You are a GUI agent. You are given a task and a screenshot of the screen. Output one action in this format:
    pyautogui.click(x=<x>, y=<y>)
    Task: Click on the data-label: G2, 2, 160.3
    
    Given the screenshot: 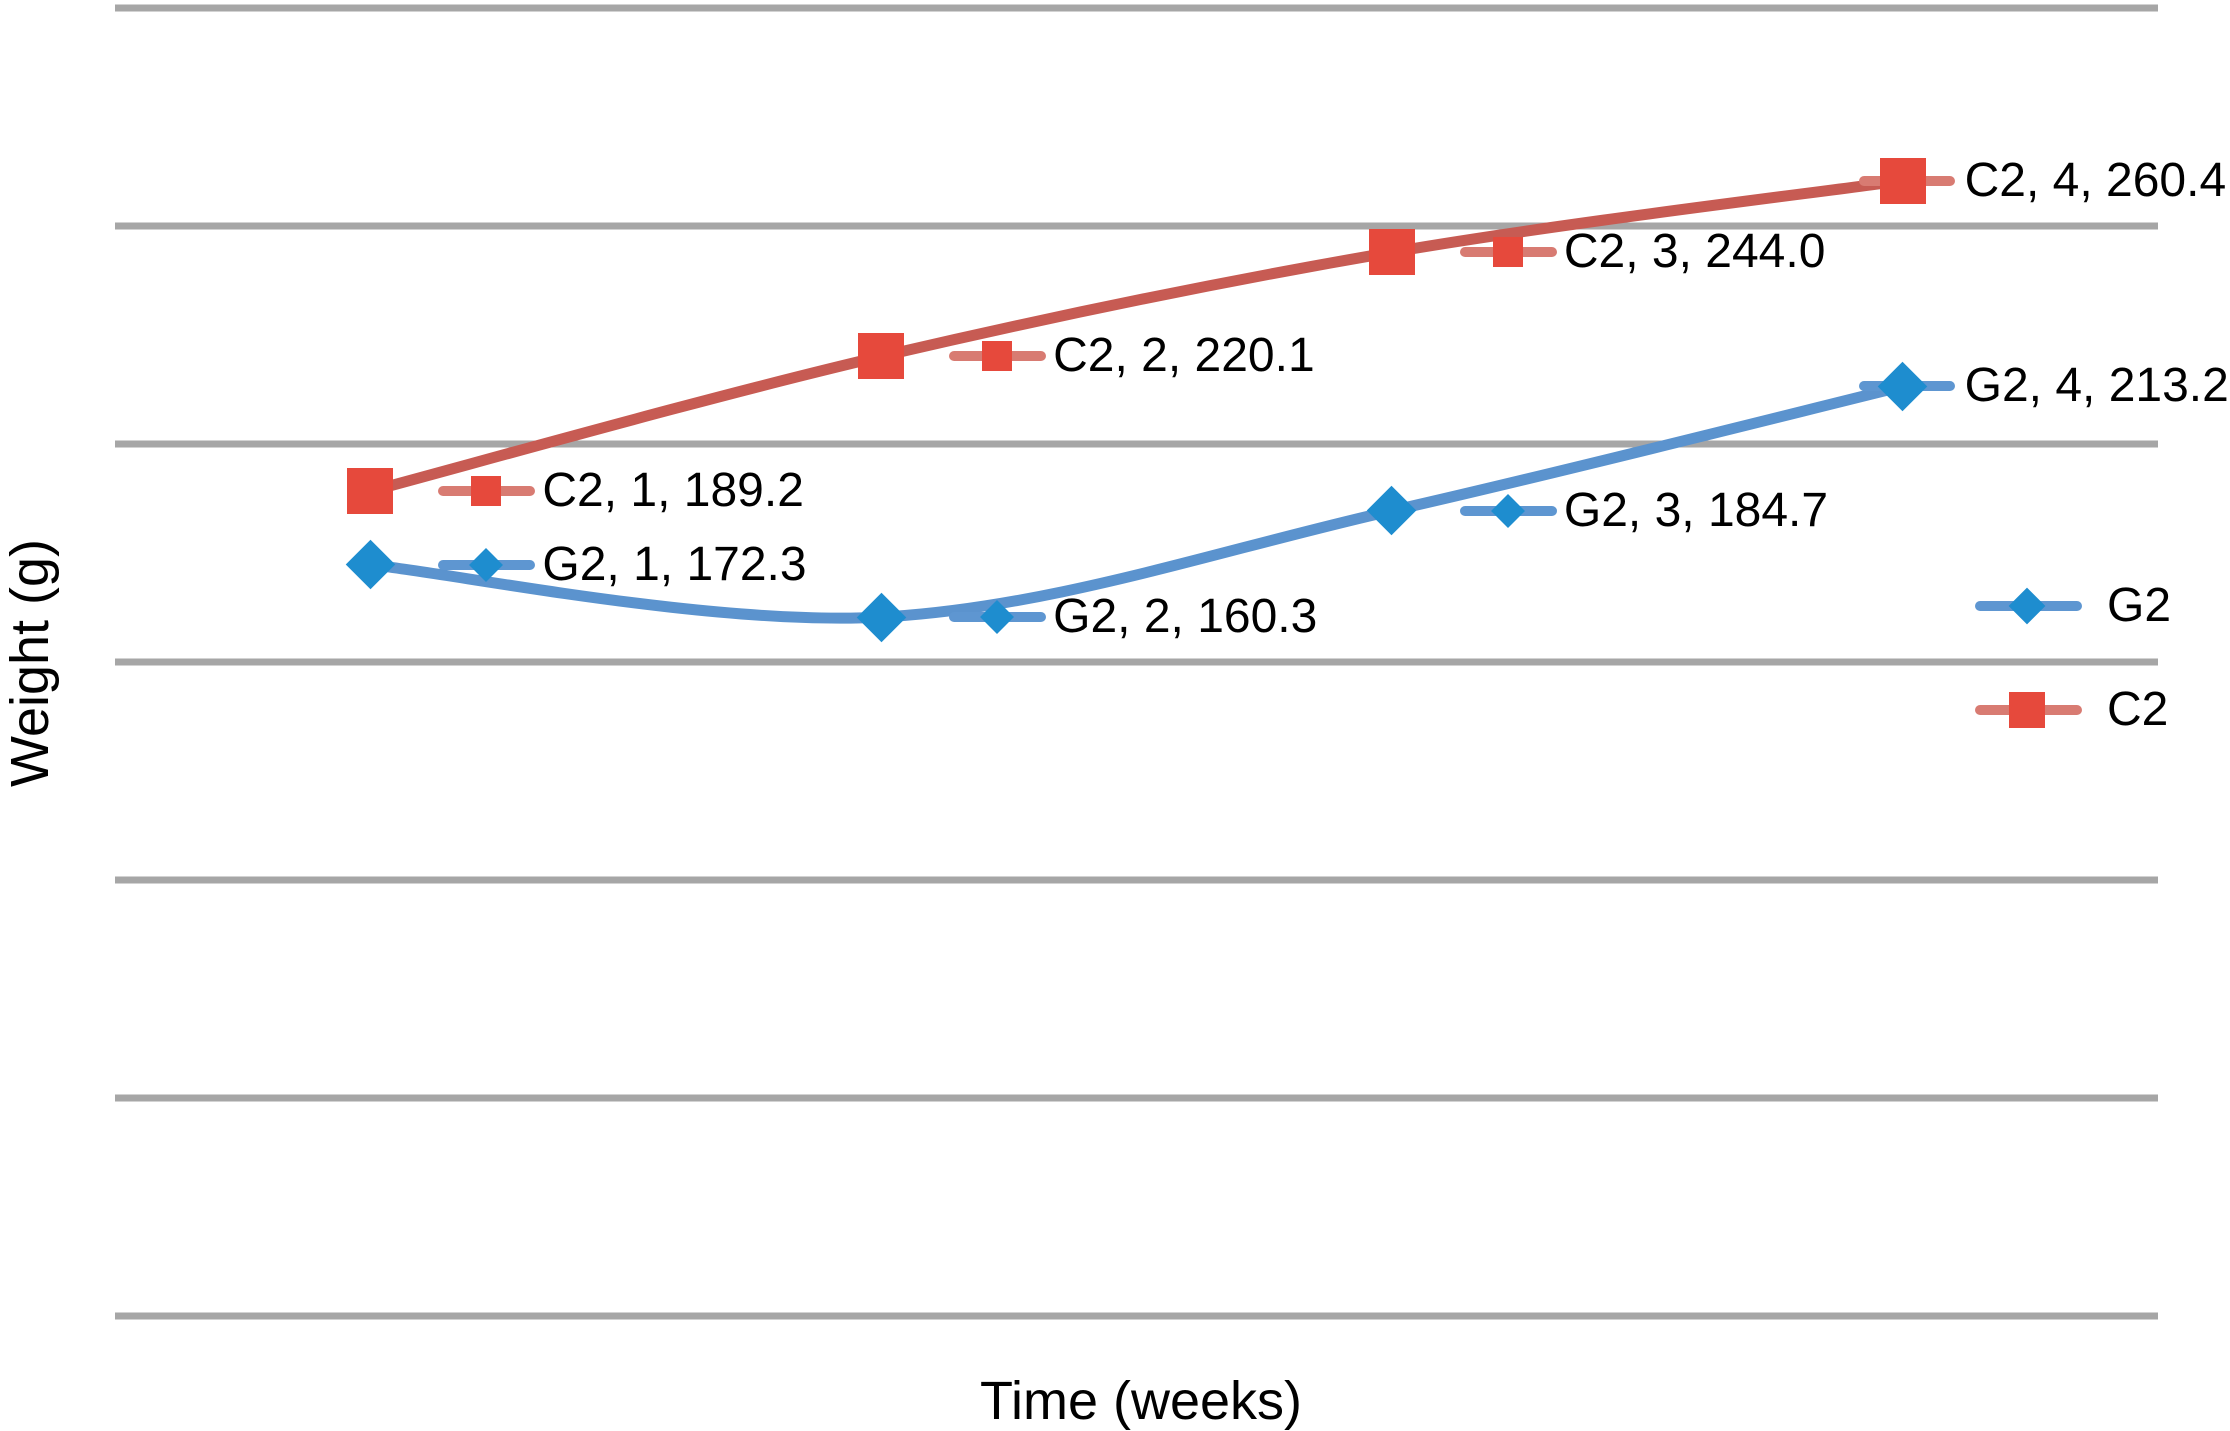 What is the action you would take?
    pyautogui.click(x=1185, y=617)
    